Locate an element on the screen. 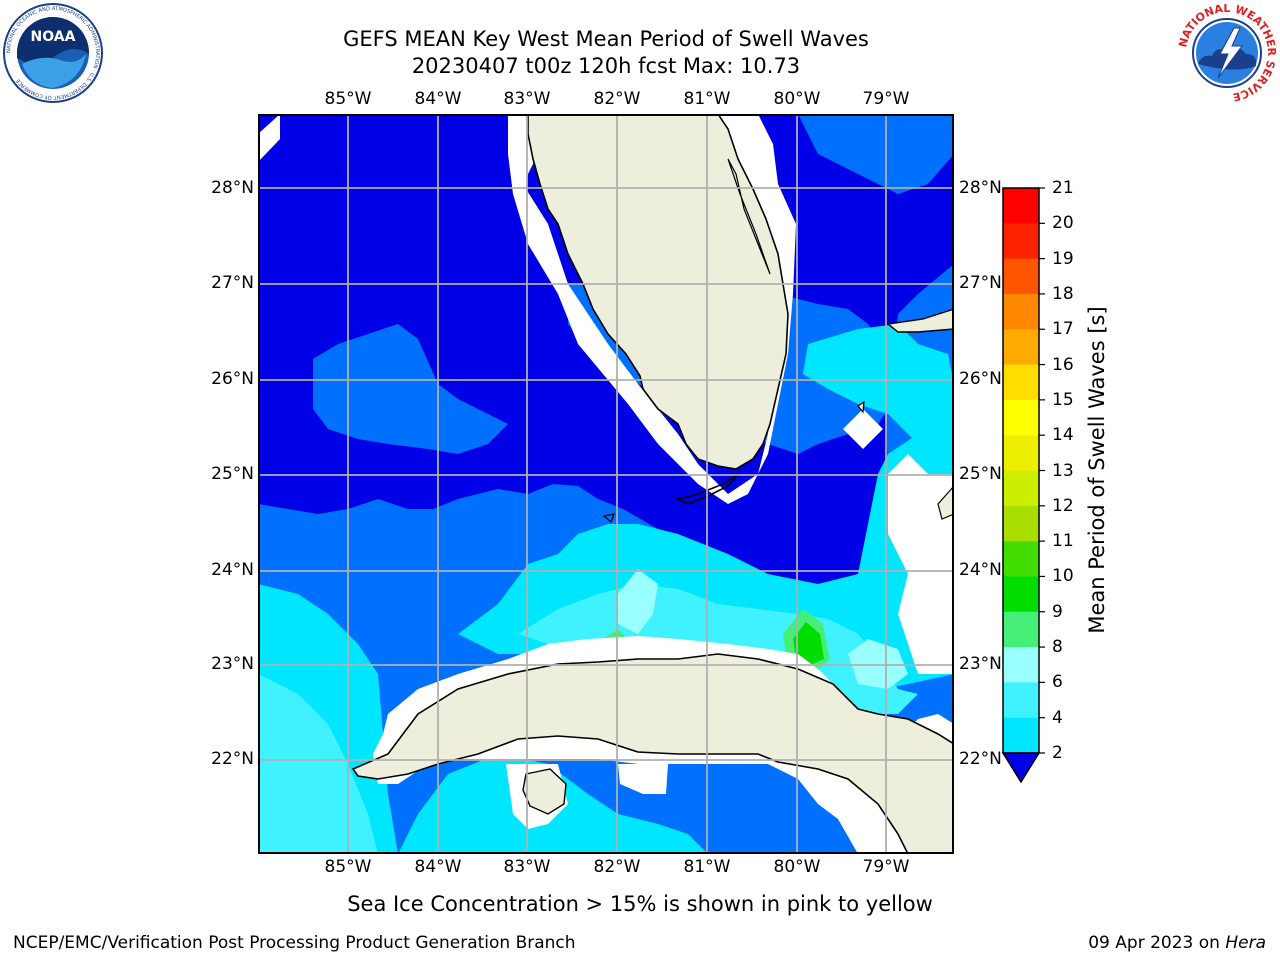 The height and width of the screenshot is (960, 1280). lon-label-bottom: 79°W is located at coordinates (886, 867).